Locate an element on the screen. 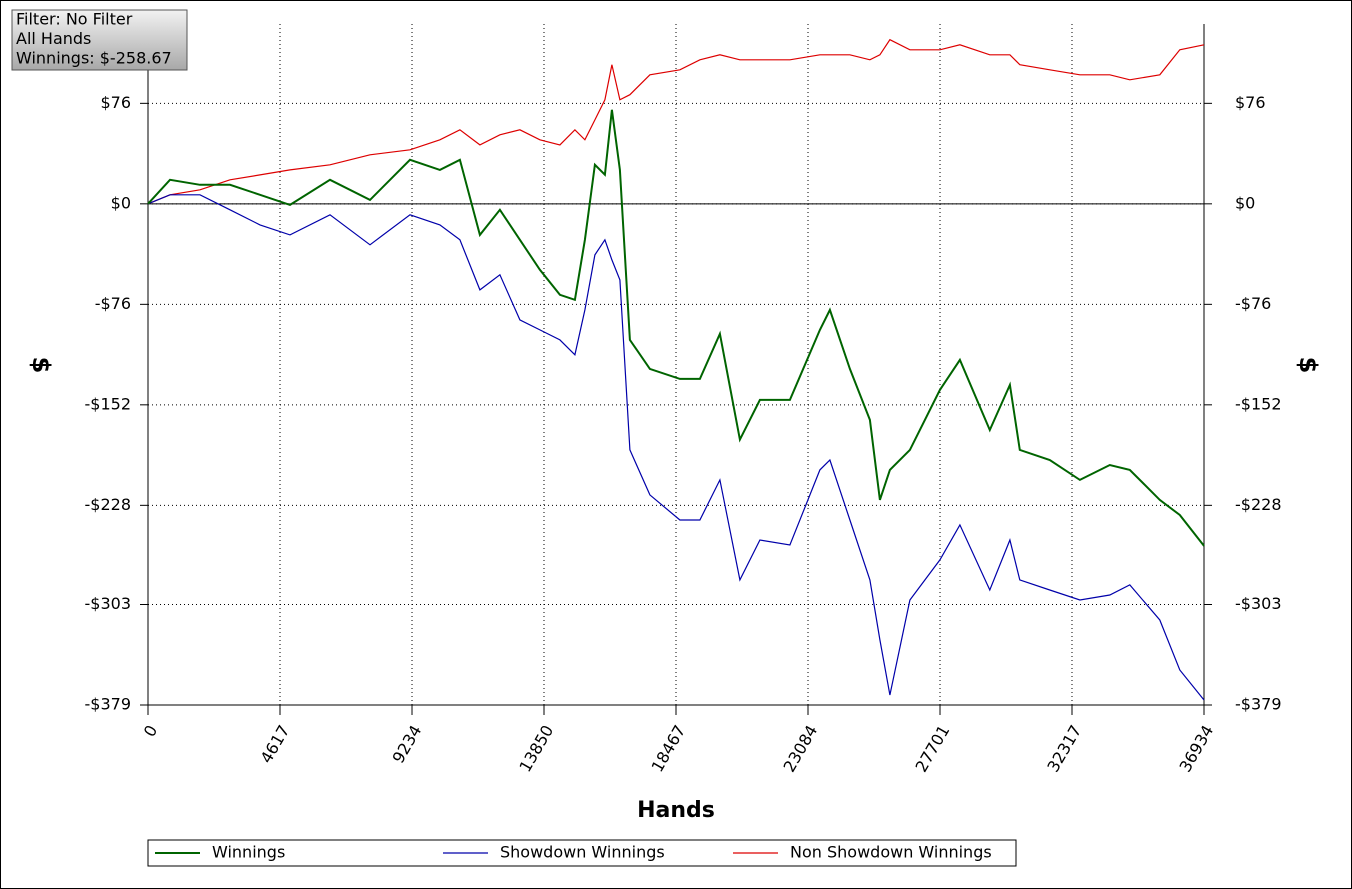  y-axis-label: $ is located at coordinates (41, 365).